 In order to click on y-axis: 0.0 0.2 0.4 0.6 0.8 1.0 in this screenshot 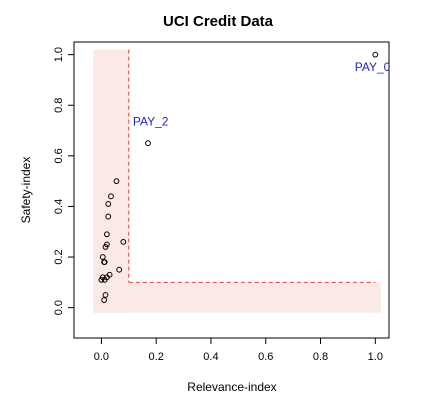, I will do `click(64, 181)`.